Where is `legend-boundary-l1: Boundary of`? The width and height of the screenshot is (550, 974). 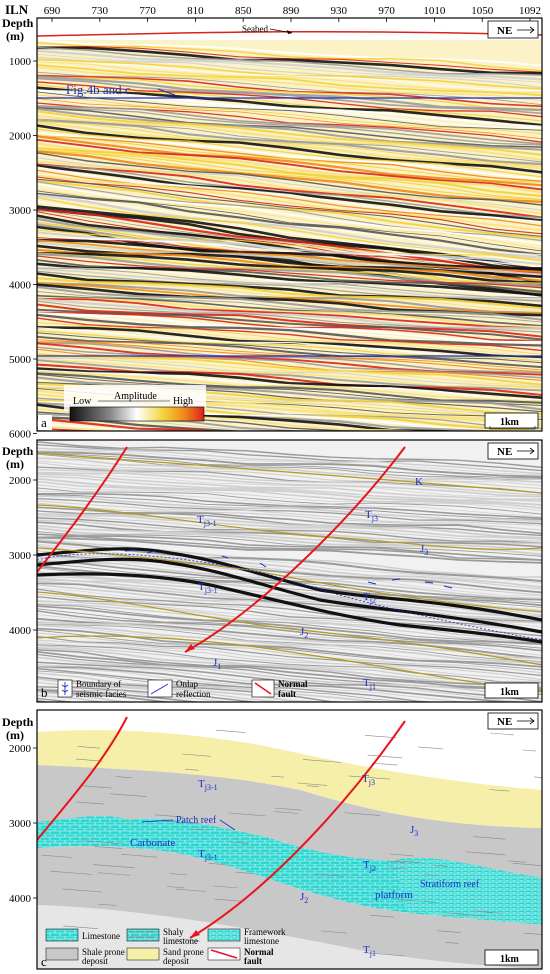
legend-boundary-l1: Boundary of is located at coordinates (98, 684).